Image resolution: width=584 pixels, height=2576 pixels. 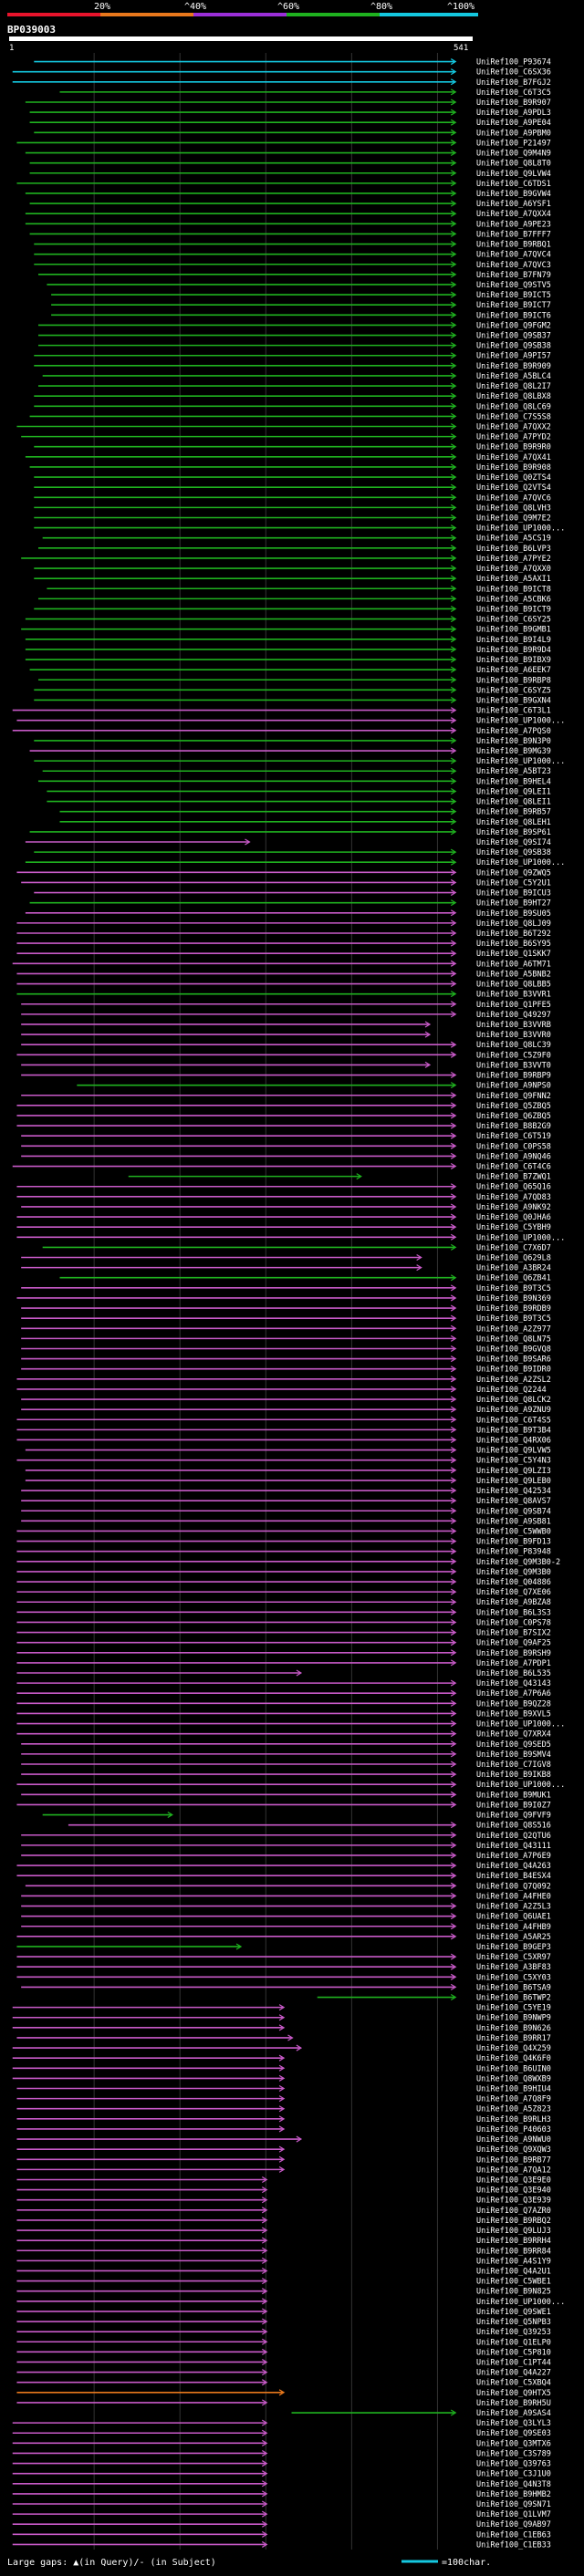 What do you see at coordinates (513, 1967) in the screenshot?
I see `hit-label: UniRef100_A3BF83` at bounding box center [513, 1967].